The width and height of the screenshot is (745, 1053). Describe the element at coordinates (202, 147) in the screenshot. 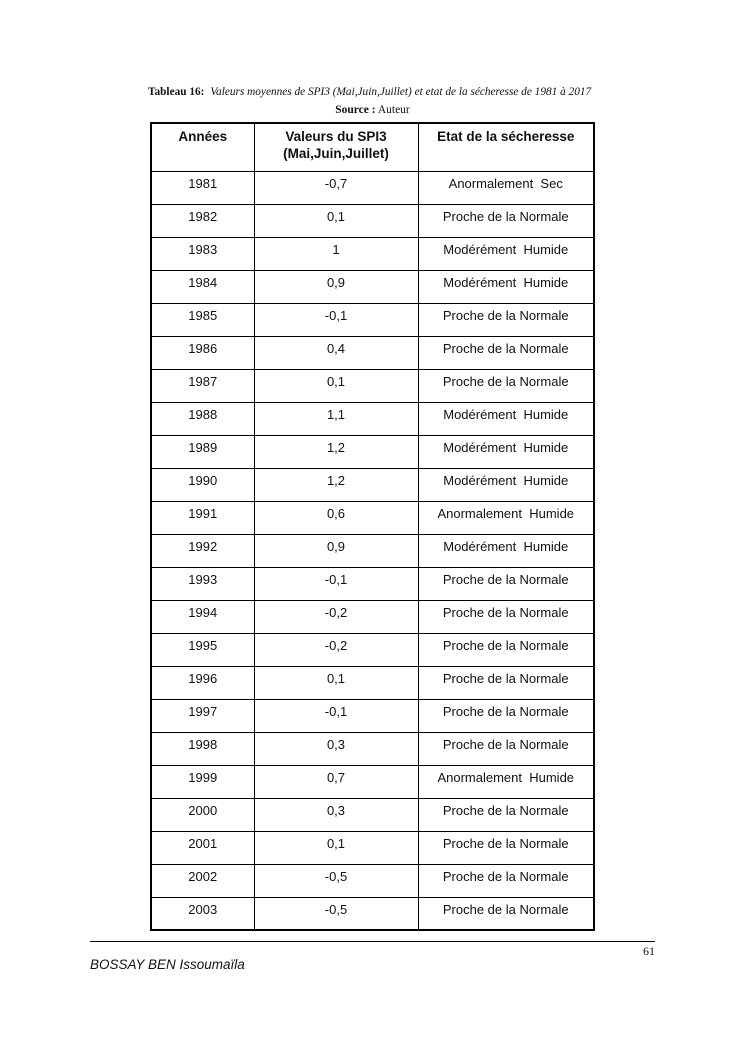

I see `column-header-year-cell: Années` at that location.